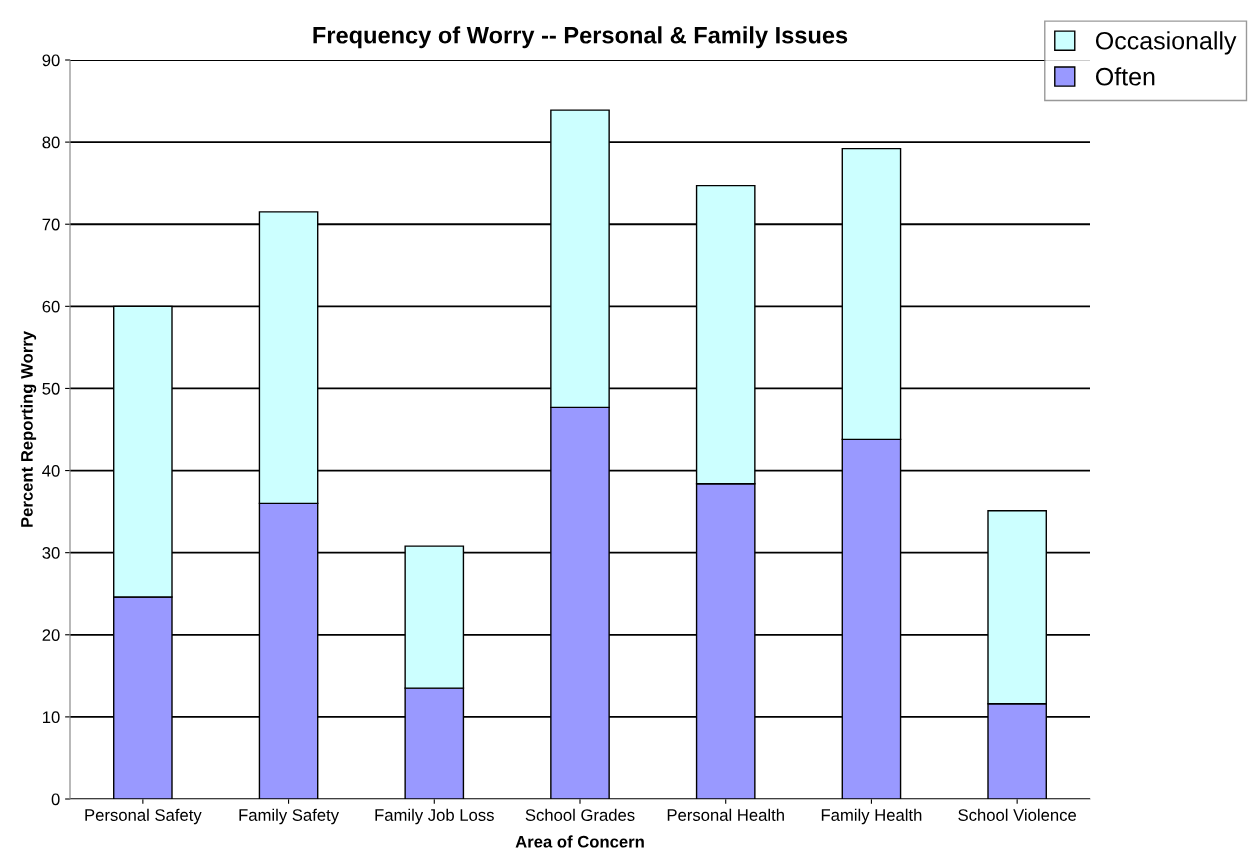 This screenshot has height=861, width=1259. Describe the element at coordinates (51, 60) in the screenshot. I see `y-tick-label: 90` at that location.